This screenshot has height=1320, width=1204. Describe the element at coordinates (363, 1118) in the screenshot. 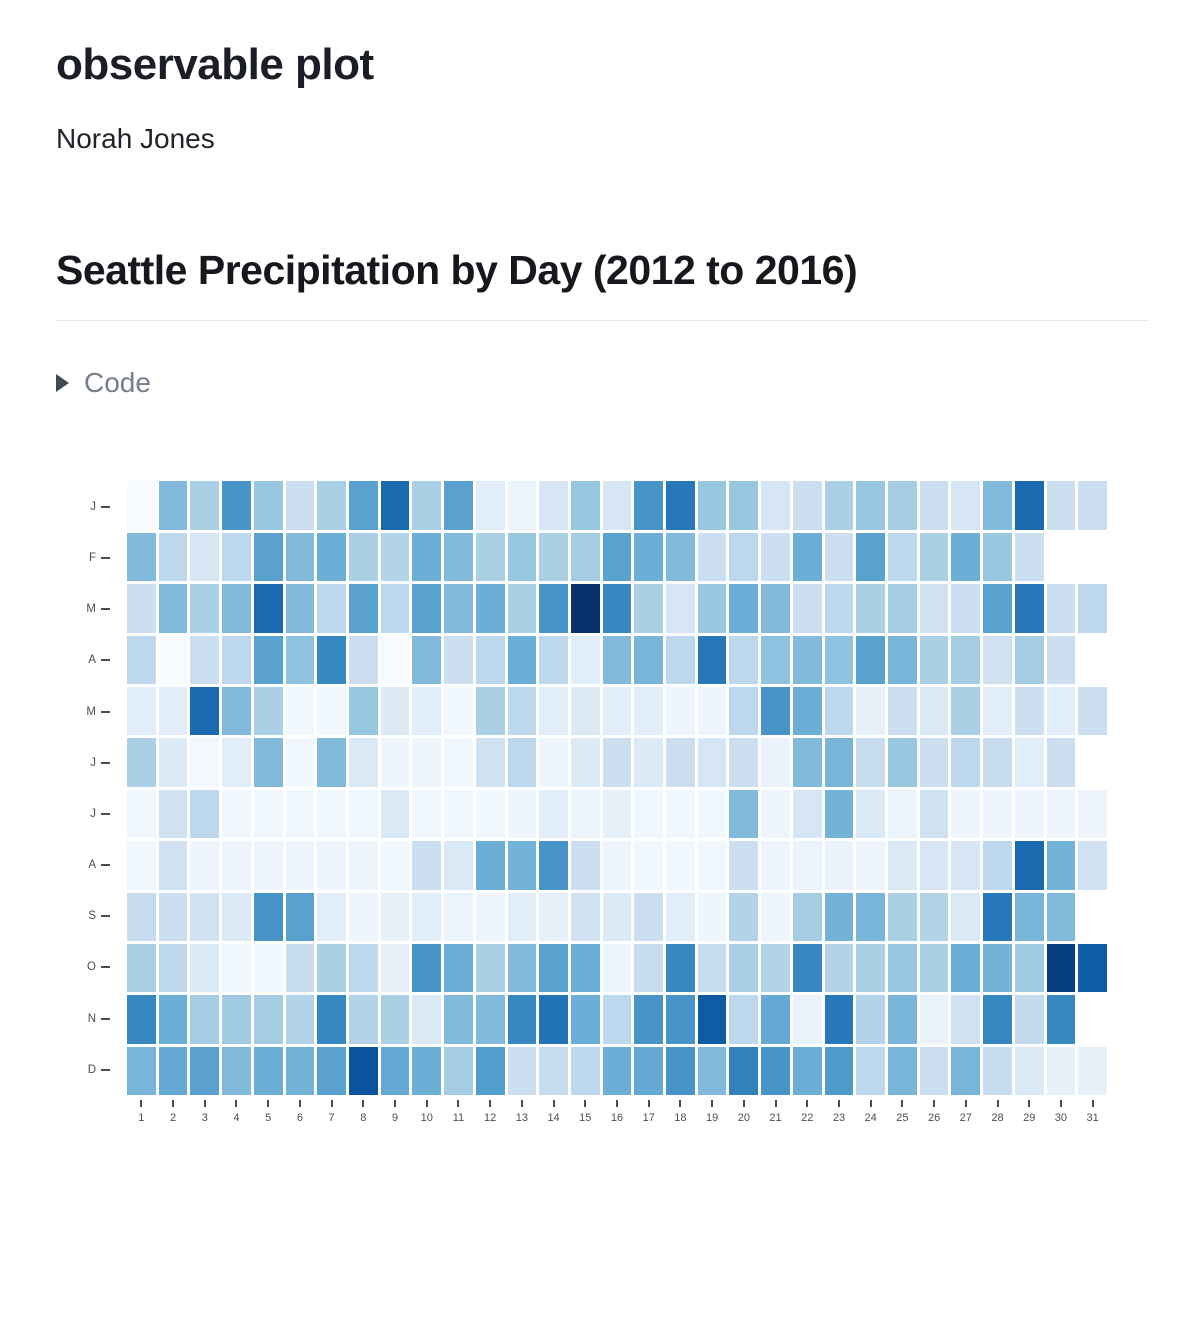

I see `x-axis-label: 8` at that location.